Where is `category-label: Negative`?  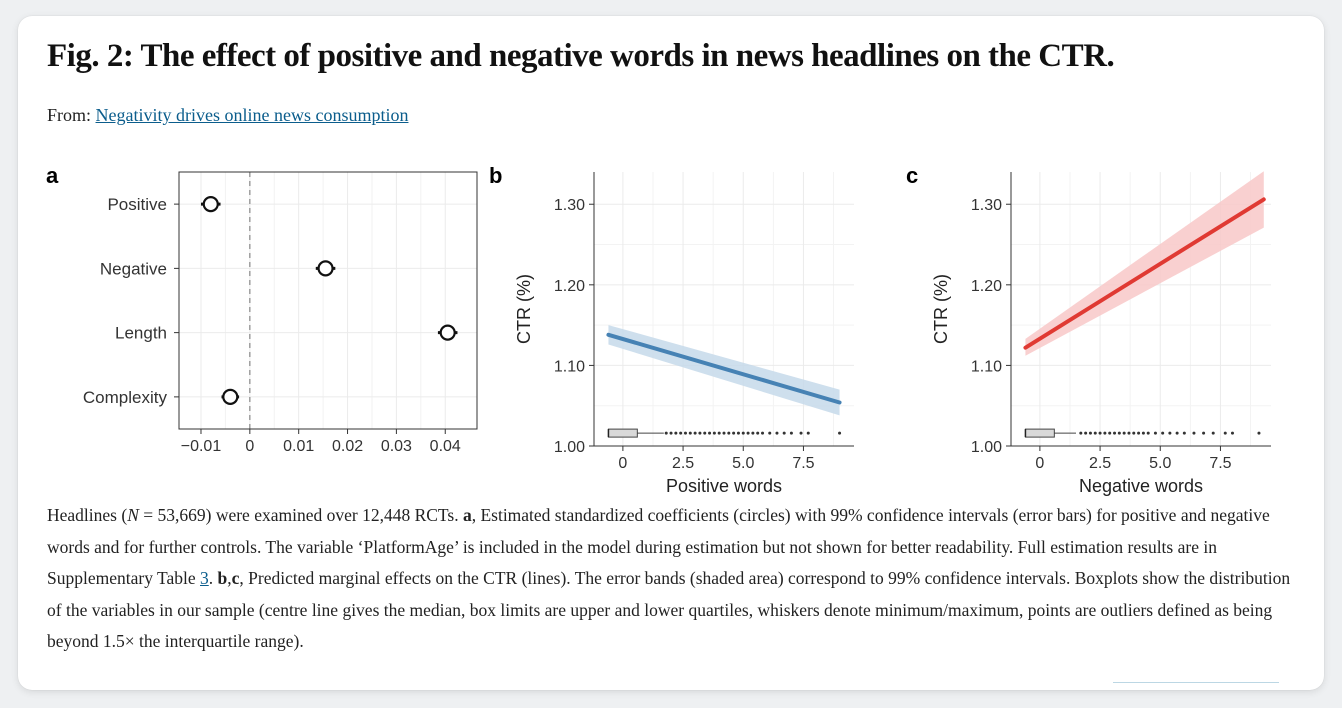 category-label: Negative is located at coordinates (133, 268).